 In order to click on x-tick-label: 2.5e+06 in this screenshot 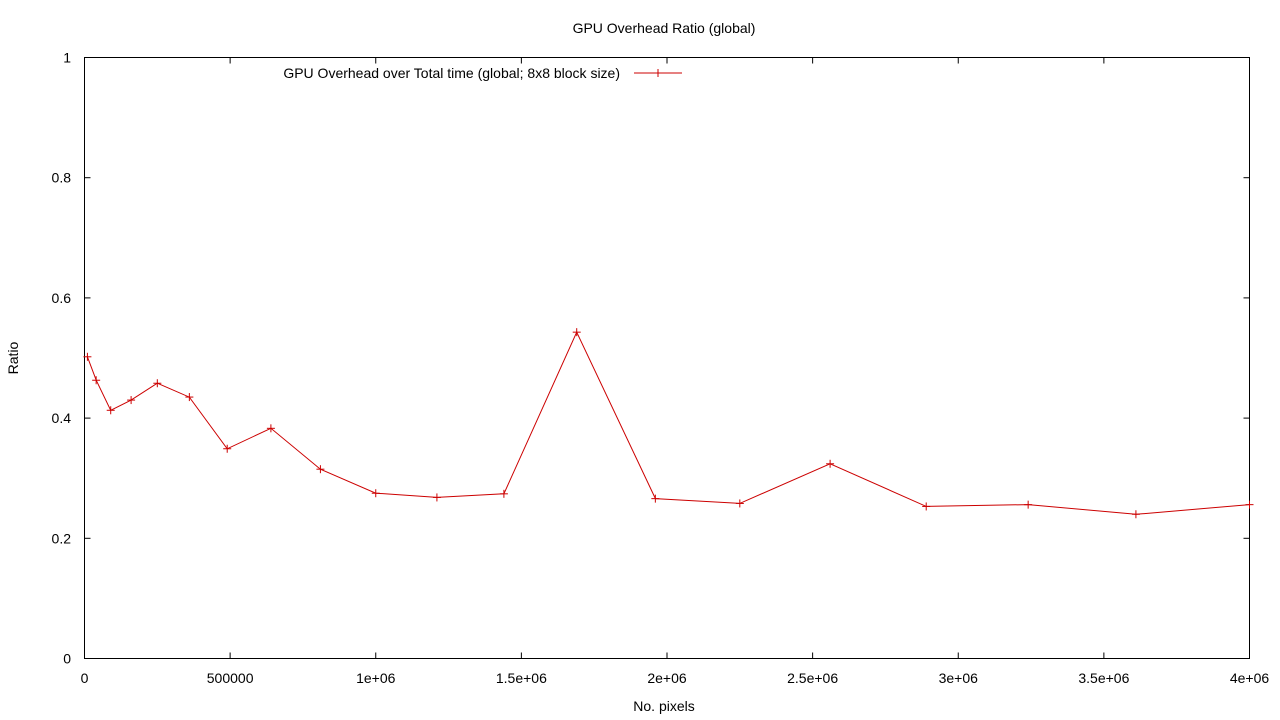, I will do `click(812, 678)`.